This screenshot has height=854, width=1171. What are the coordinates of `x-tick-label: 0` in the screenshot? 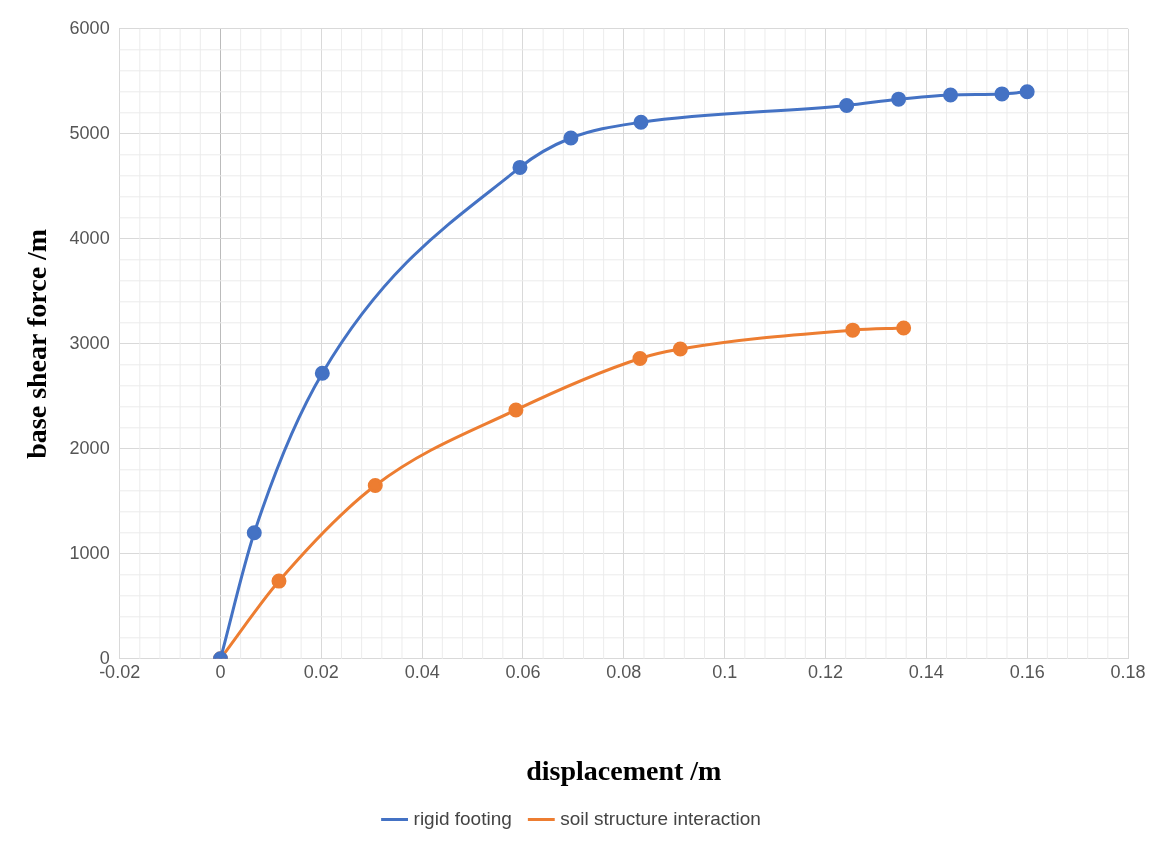 It's located at (220, 671).